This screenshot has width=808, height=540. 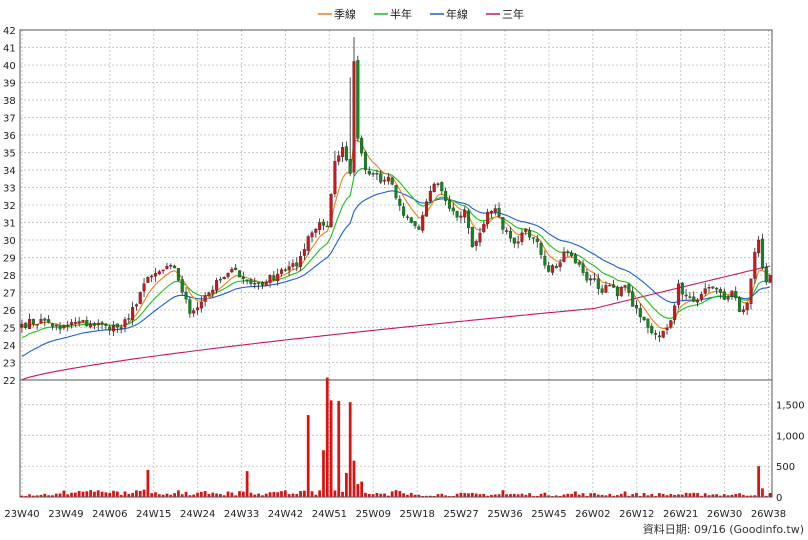 I want to click on x-tick-label: 26W21, so click(x=680, y=514).